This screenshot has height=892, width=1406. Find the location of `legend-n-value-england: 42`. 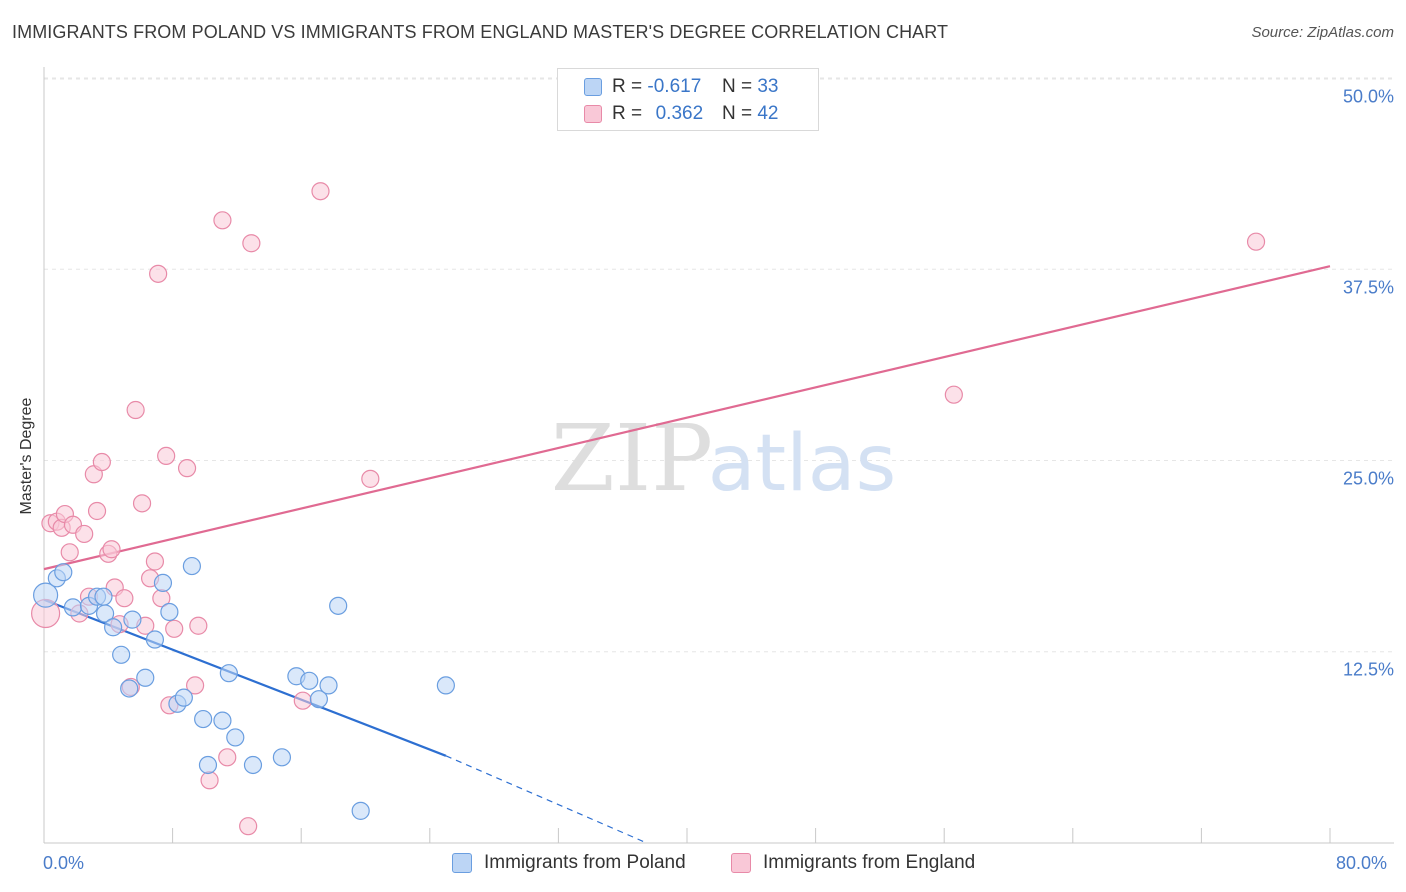

legend-n-value-england: 42 is located at coordinates (768, 113).